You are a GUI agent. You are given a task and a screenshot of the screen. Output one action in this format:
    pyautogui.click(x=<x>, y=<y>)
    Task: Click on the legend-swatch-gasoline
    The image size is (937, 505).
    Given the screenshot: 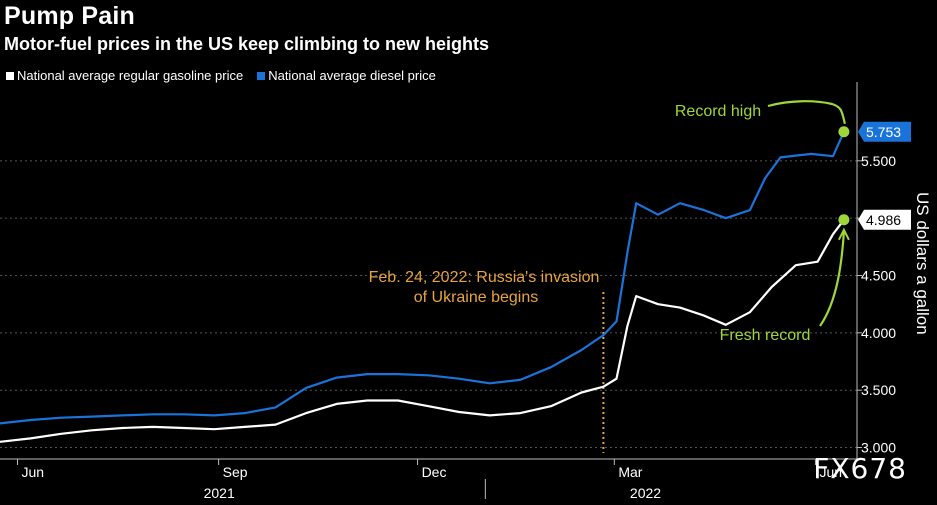 What is the action you would take?
    pyautogui.click(x=10, y=75)
    